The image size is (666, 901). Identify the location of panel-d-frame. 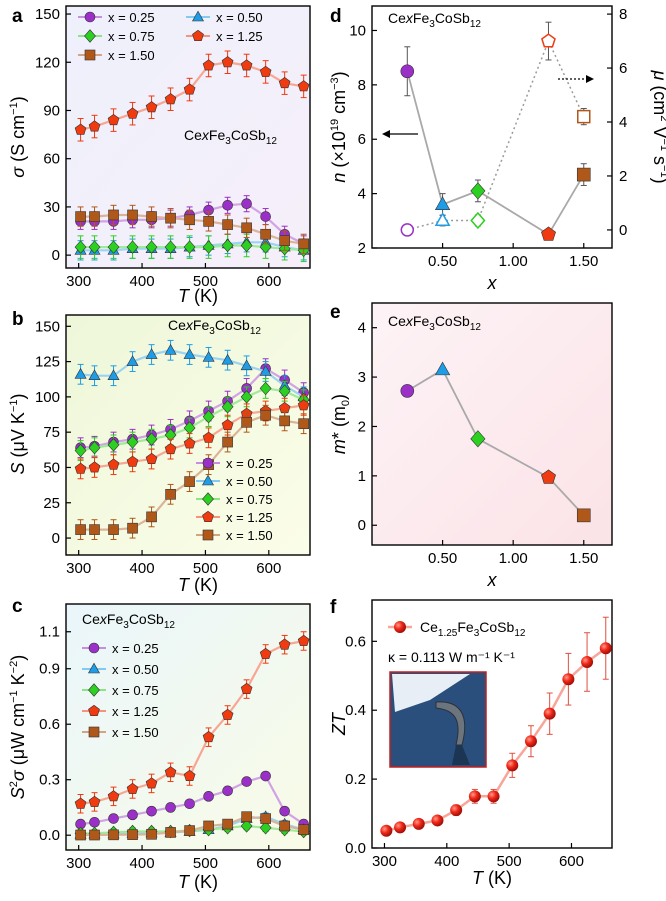
(492, 127).